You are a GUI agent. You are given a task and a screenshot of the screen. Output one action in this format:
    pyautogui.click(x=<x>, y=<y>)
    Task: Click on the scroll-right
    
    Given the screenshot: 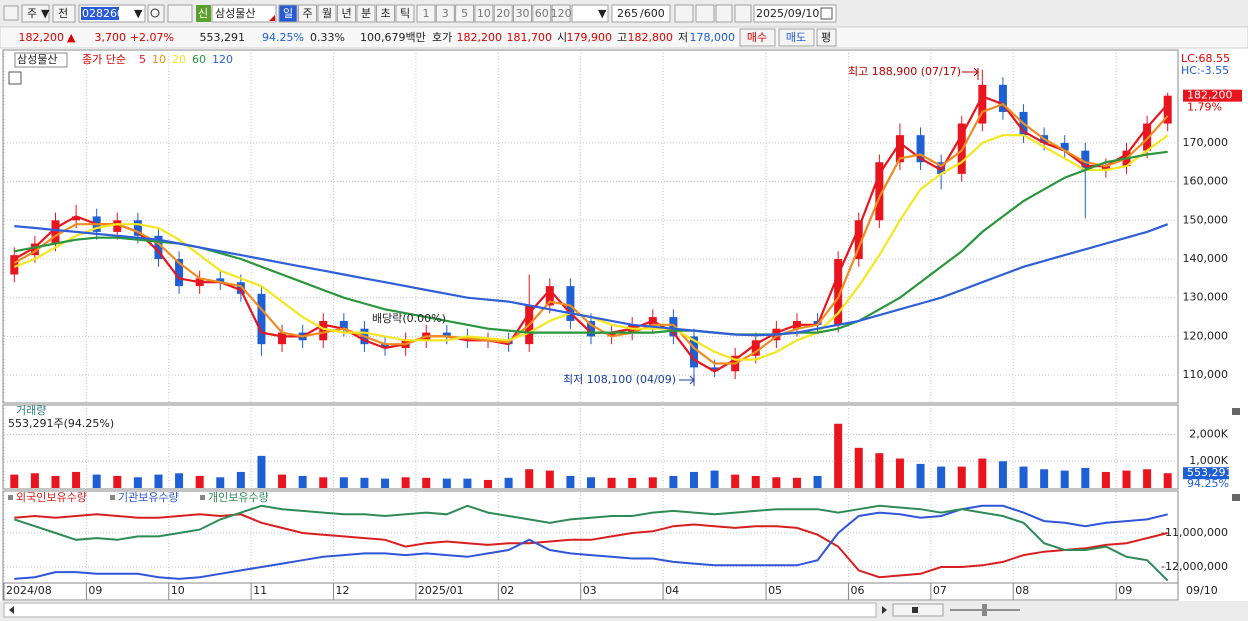 What is the action you would take?
    pyautogui.click(x=884, y=610)
    